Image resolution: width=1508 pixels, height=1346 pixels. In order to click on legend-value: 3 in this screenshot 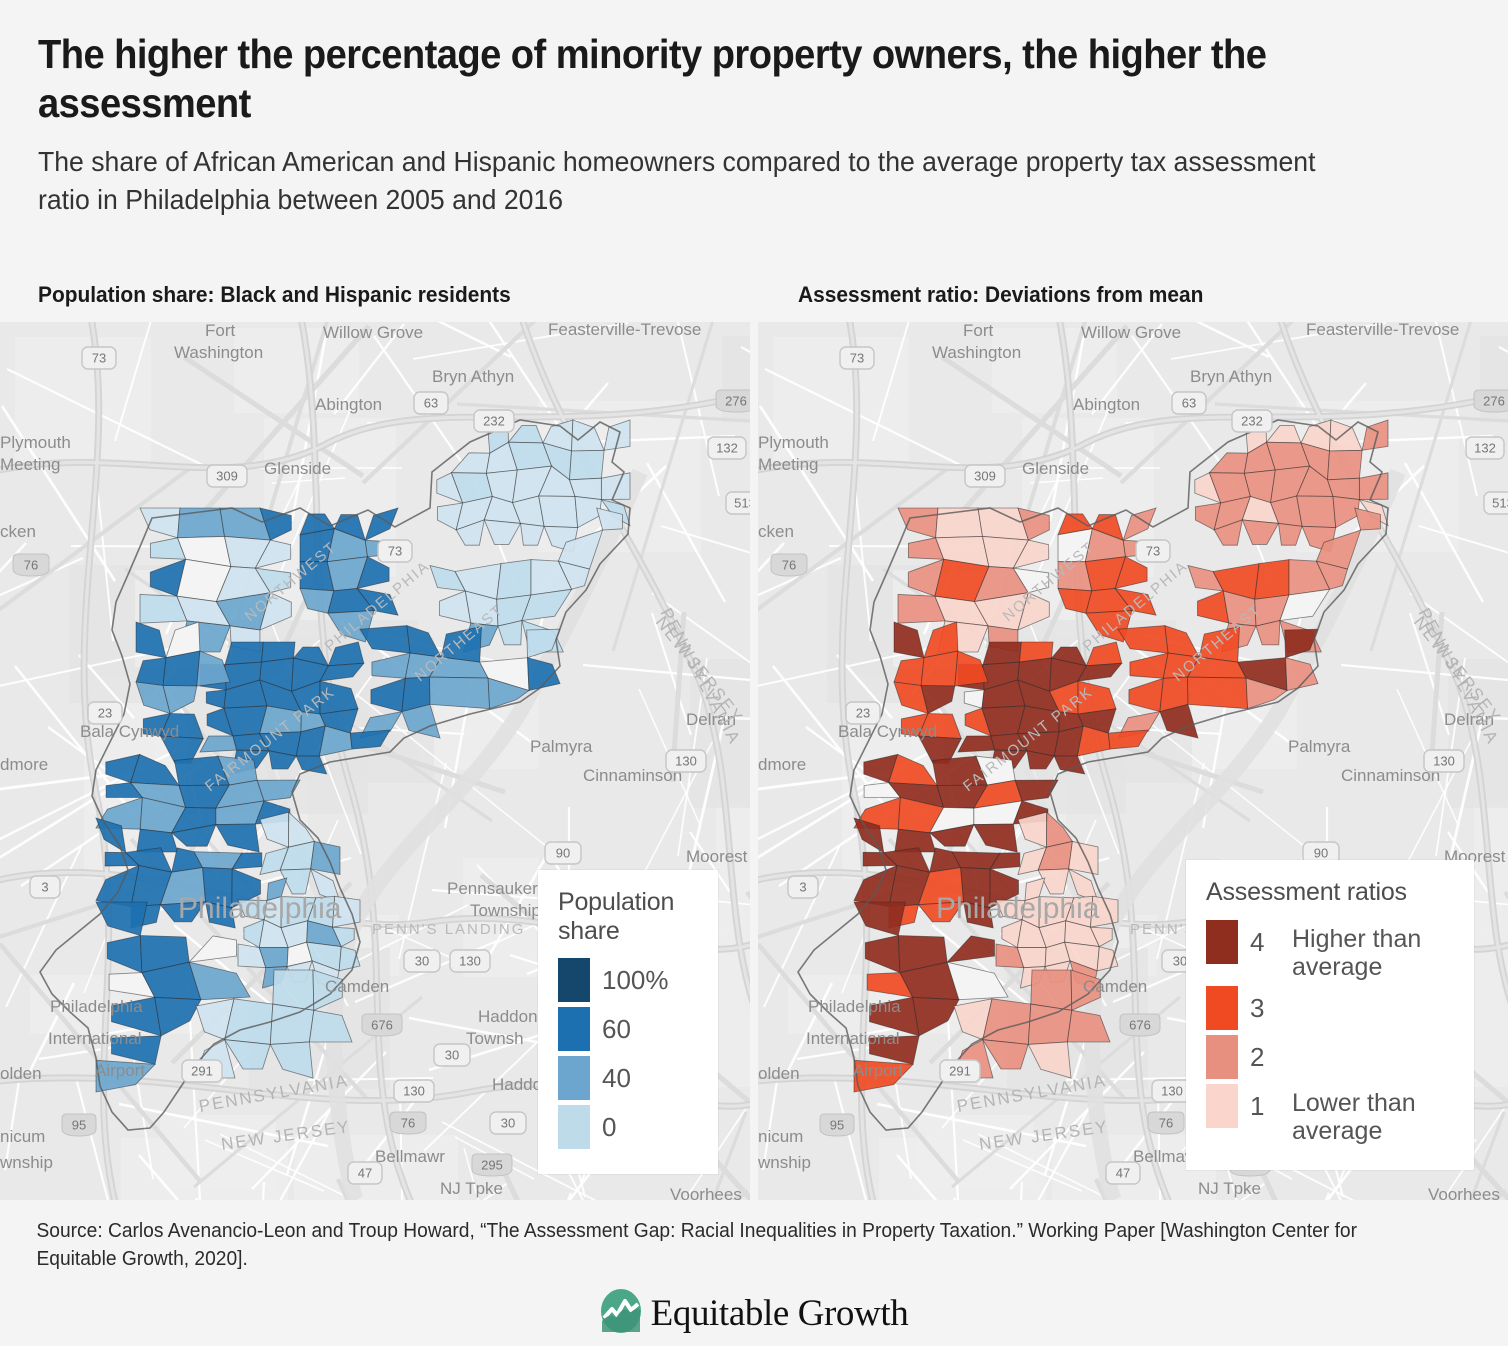, I will do `click(1257, 1007)`.